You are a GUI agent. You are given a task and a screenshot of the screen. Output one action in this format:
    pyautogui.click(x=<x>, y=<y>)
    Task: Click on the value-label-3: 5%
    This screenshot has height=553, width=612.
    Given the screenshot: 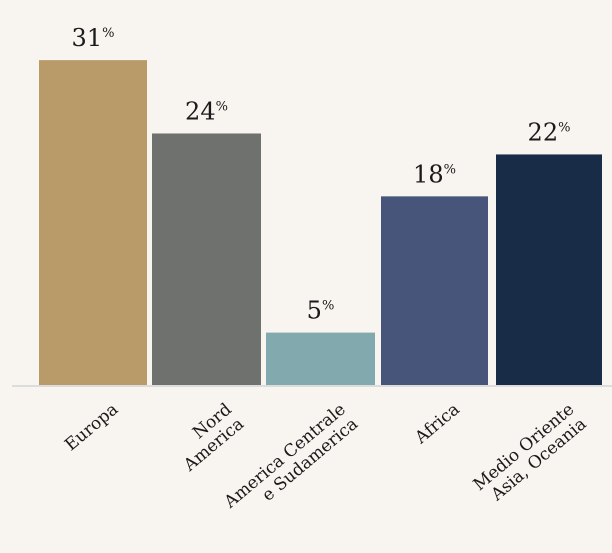 What is the action you would take?
    pyautogui.click(x=321, y=311)
    